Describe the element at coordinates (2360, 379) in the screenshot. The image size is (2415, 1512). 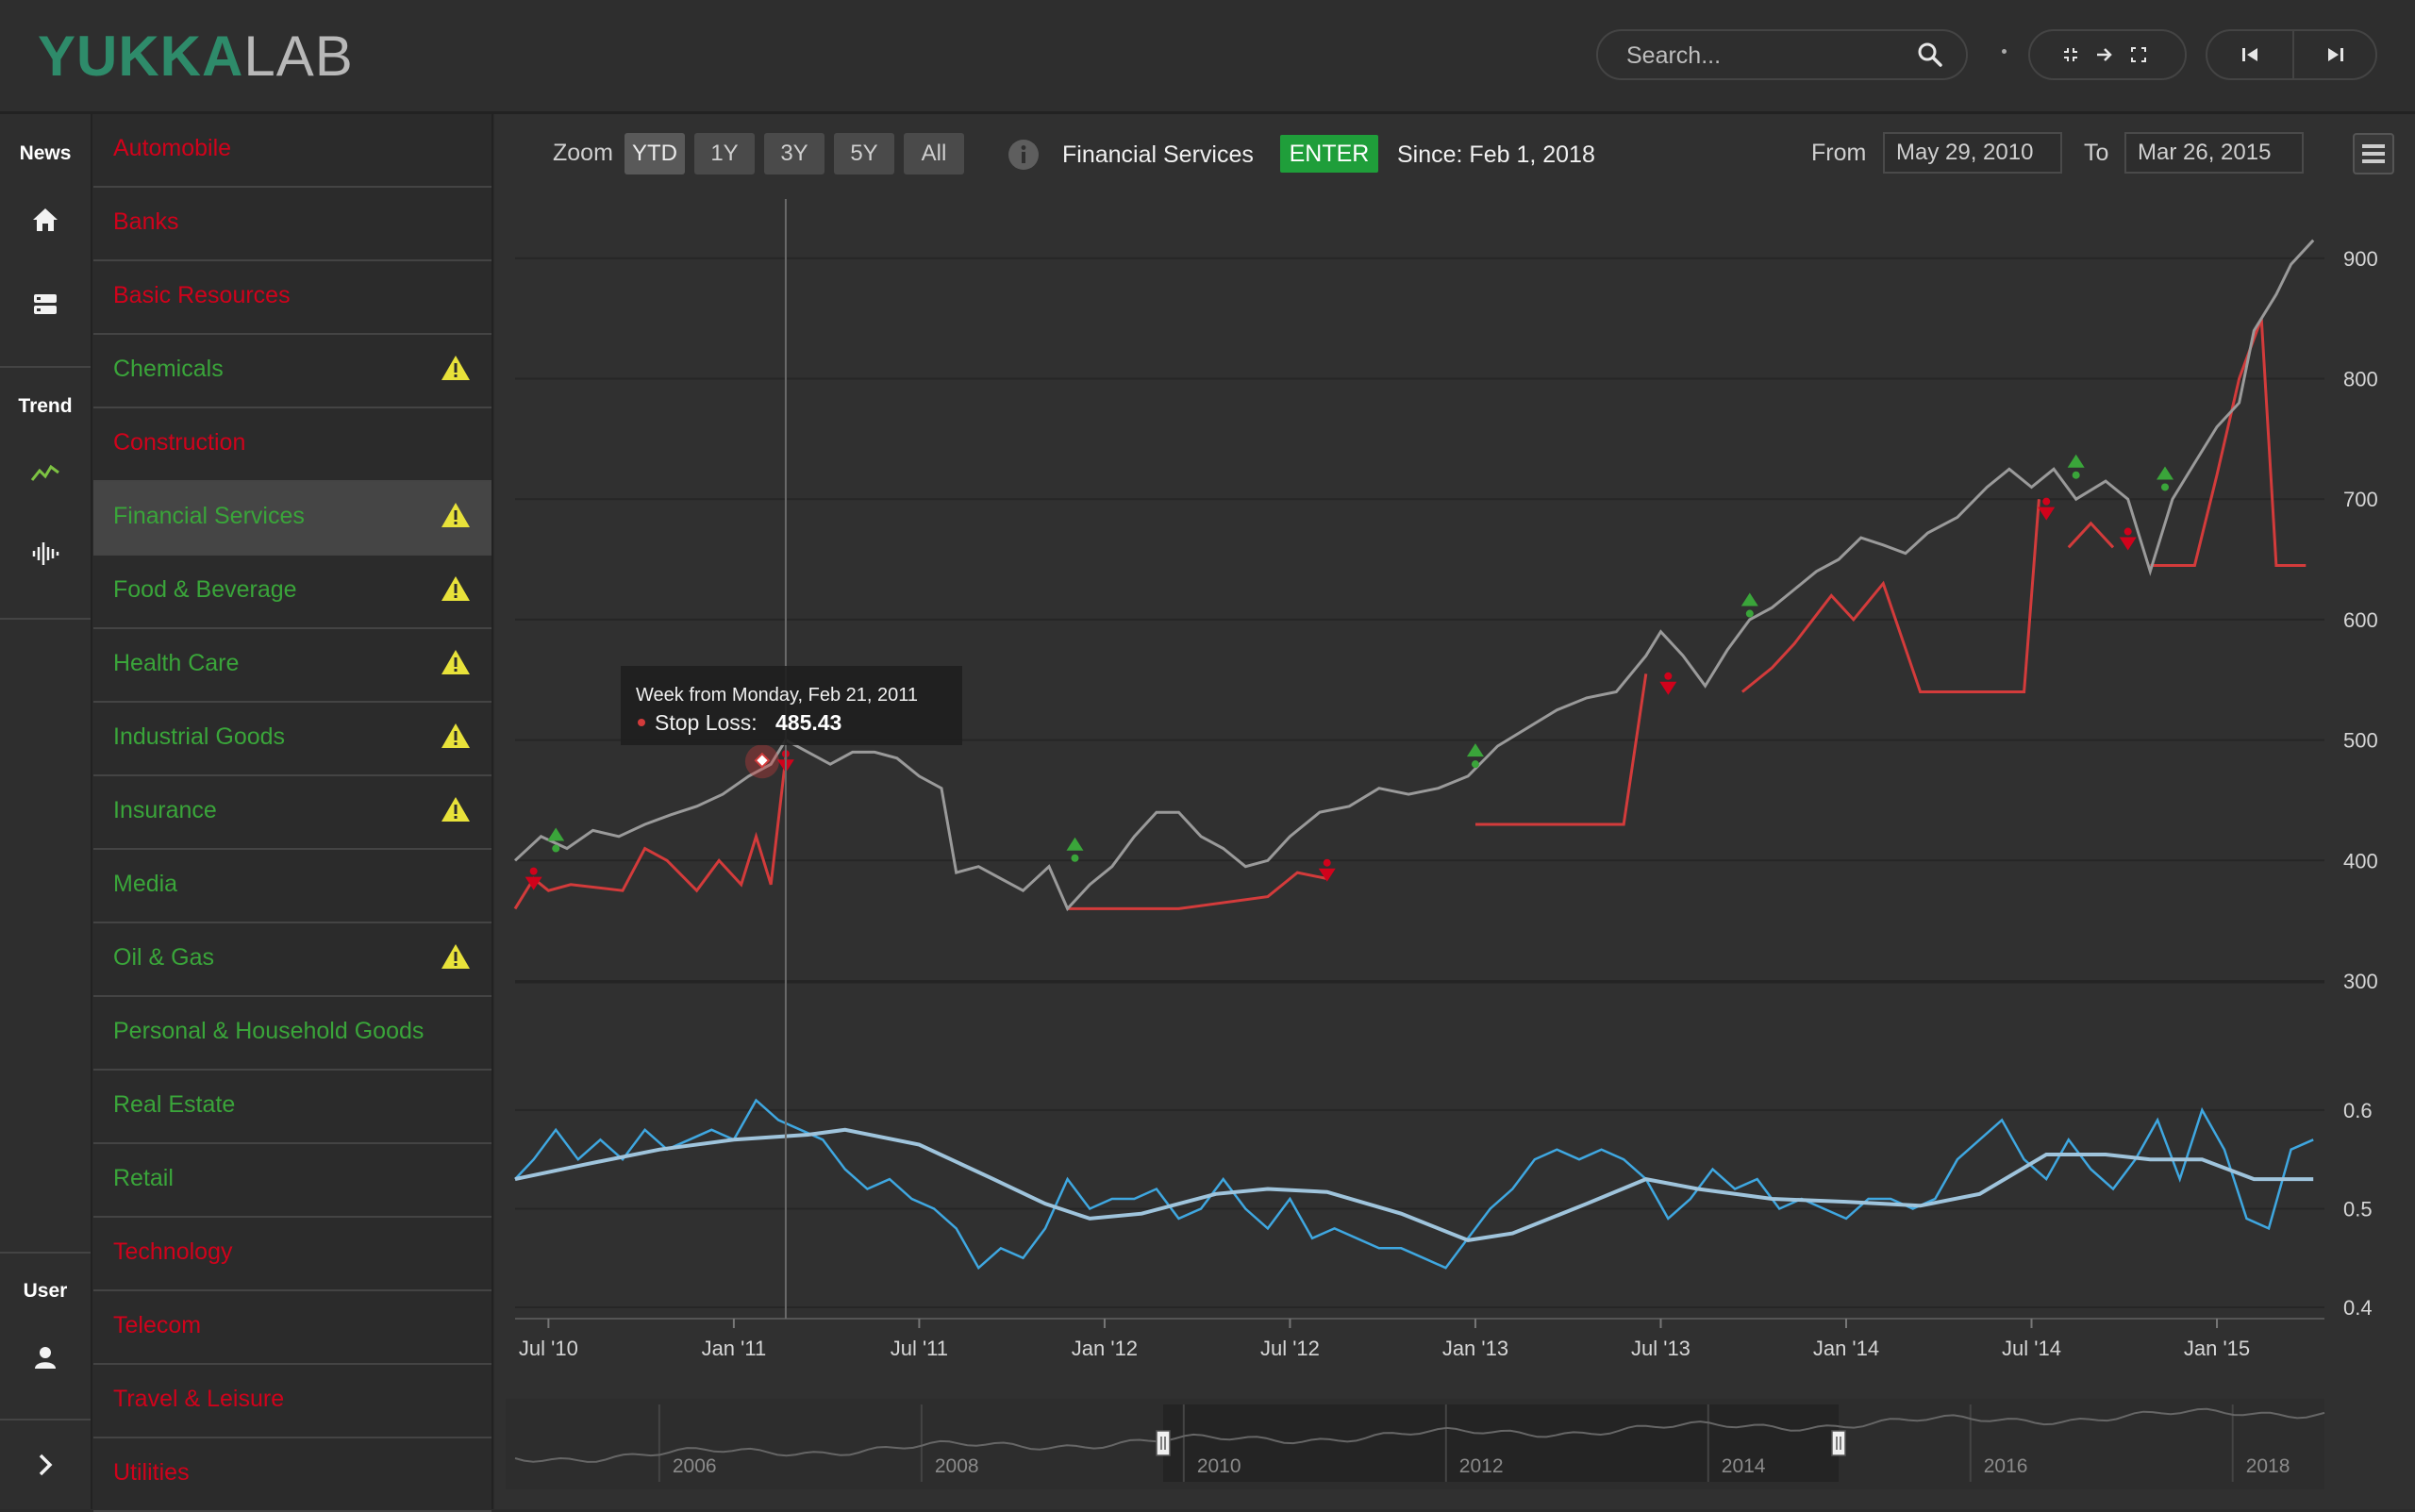
I see `y-tick-label: 800` at that location.